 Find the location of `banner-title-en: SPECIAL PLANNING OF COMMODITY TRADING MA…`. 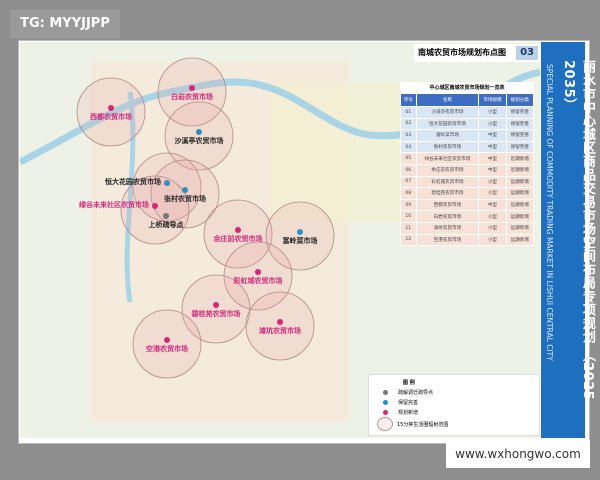

banner-title-en: SPECIAL PLANNING OF COMMODITY TRADING MA… is located at coordinates (549, 212).